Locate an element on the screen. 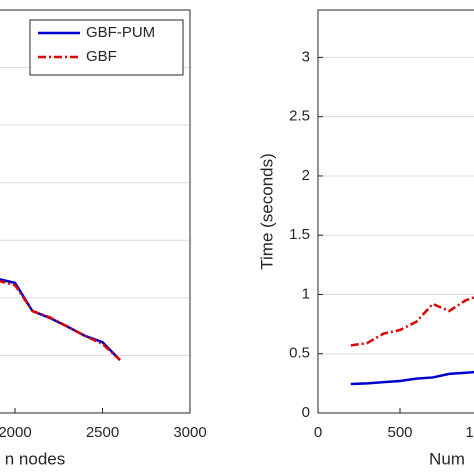  legend-label: GBF-PUM is located at coordinates (120, 32).